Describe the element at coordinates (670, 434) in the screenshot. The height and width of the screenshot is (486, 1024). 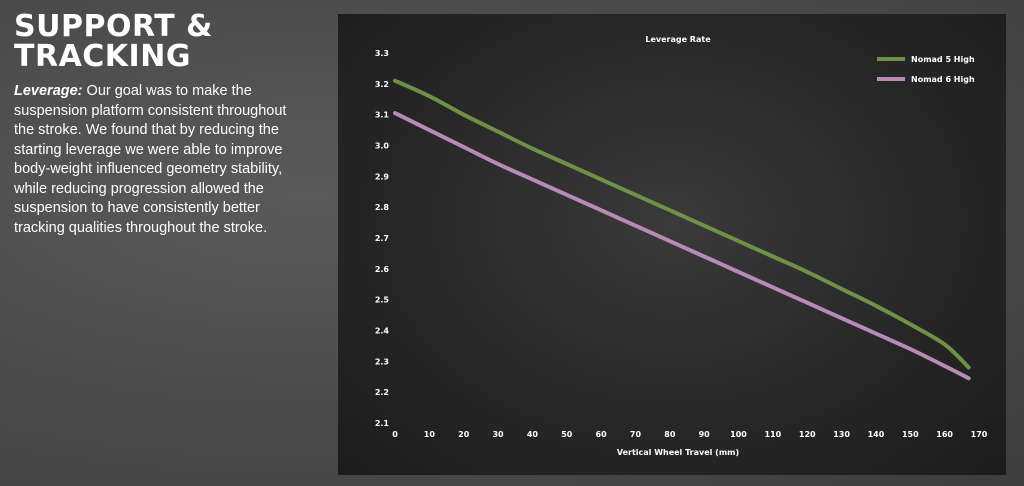
I see `x-tick-label: 80` at that location.